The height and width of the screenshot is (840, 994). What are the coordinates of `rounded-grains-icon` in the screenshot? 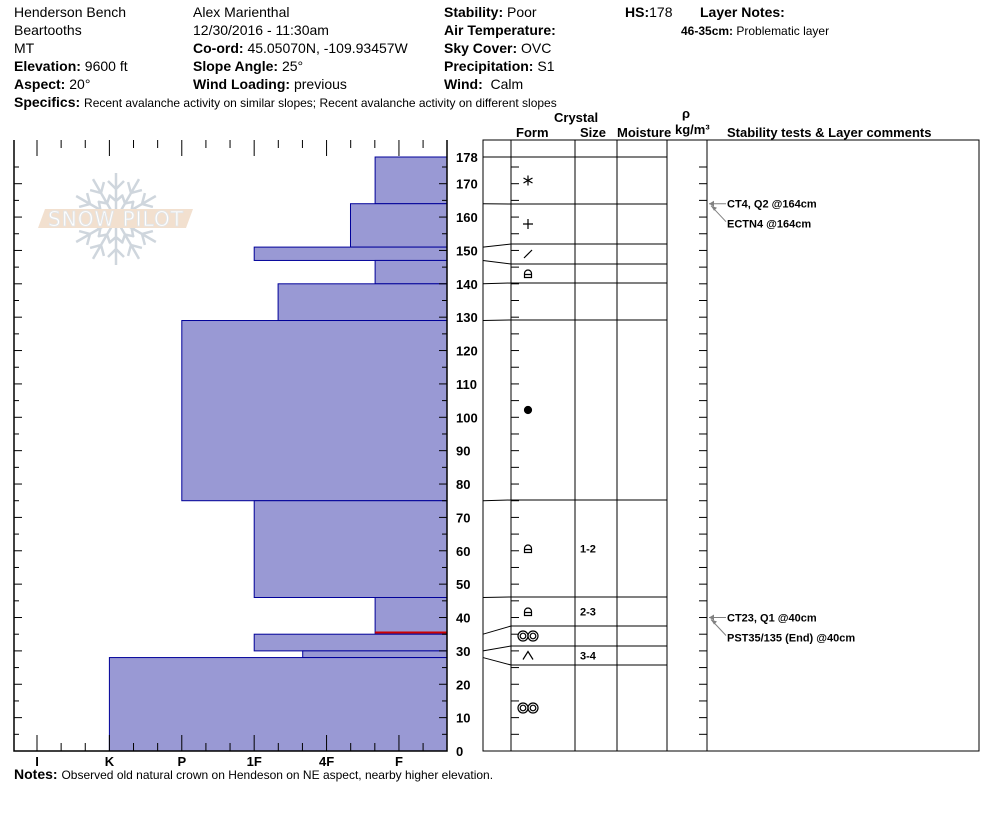 It's located at (528, 410).